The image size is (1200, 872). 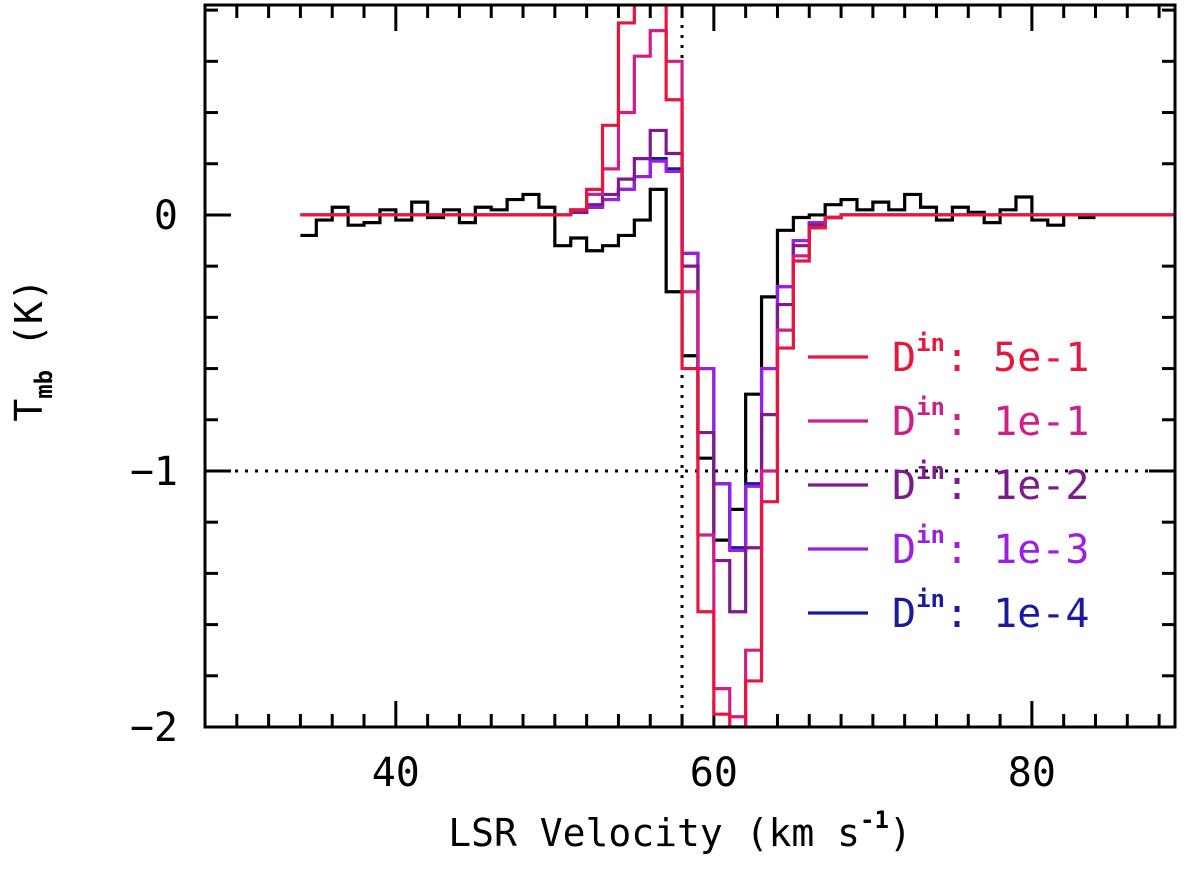 I want to click on x-tick-label: 40, so click(x=396, y=773).